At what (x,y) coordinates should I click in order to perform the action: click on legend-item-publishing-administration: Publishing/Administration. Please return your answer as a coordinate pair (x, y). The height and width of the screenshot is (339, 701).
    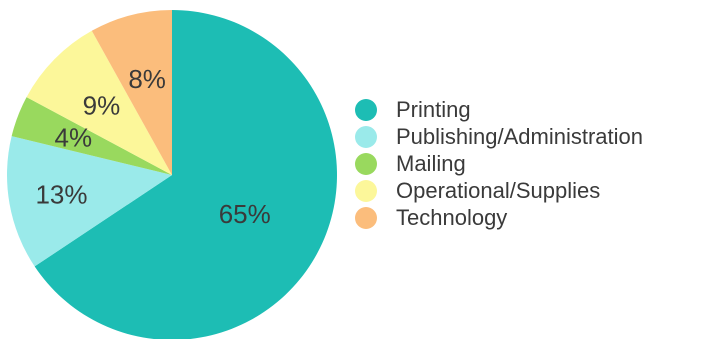
    Looking at the image, I should click on (499, 136).